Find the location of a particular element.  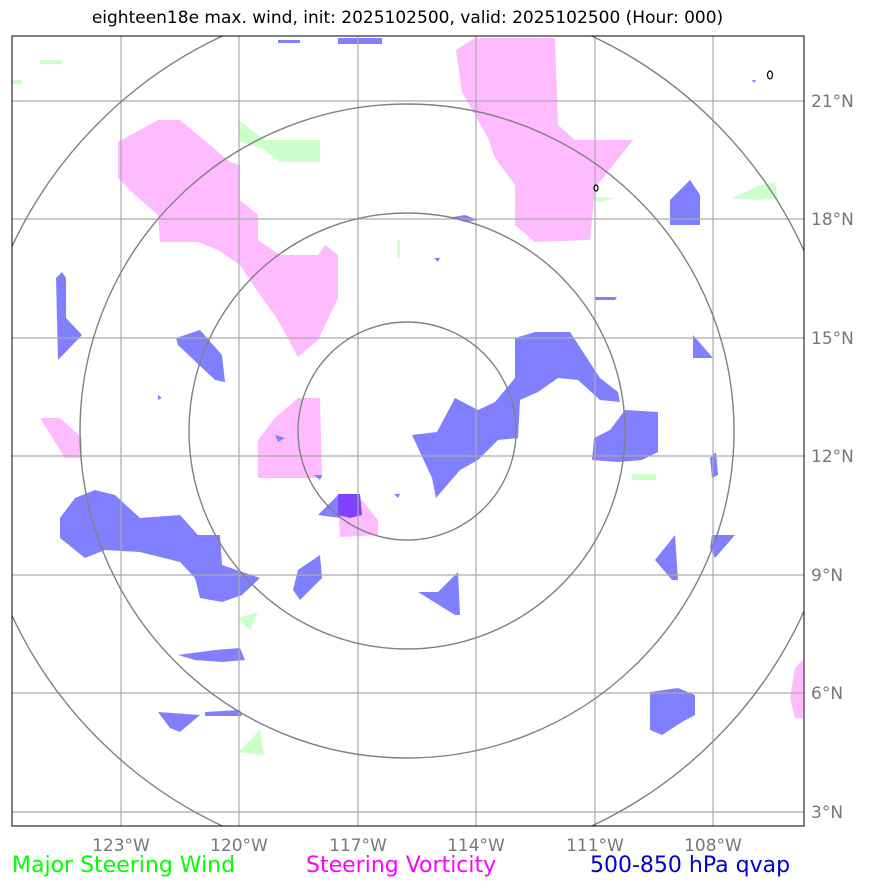

lon-tick-label: 123°W is located at coordinates (121, 846).